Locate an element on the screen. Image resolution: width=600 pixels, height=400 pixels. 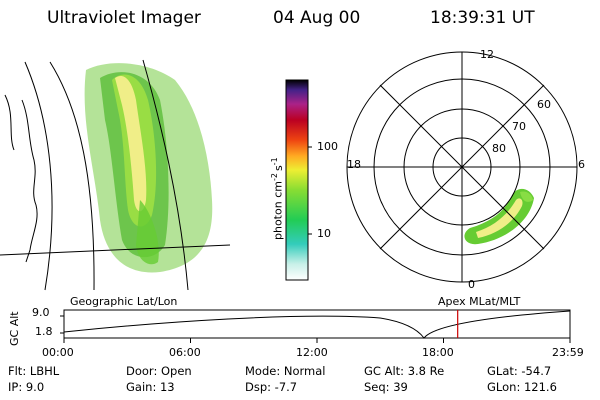
latitude-line is located at coordinates (115, 250).